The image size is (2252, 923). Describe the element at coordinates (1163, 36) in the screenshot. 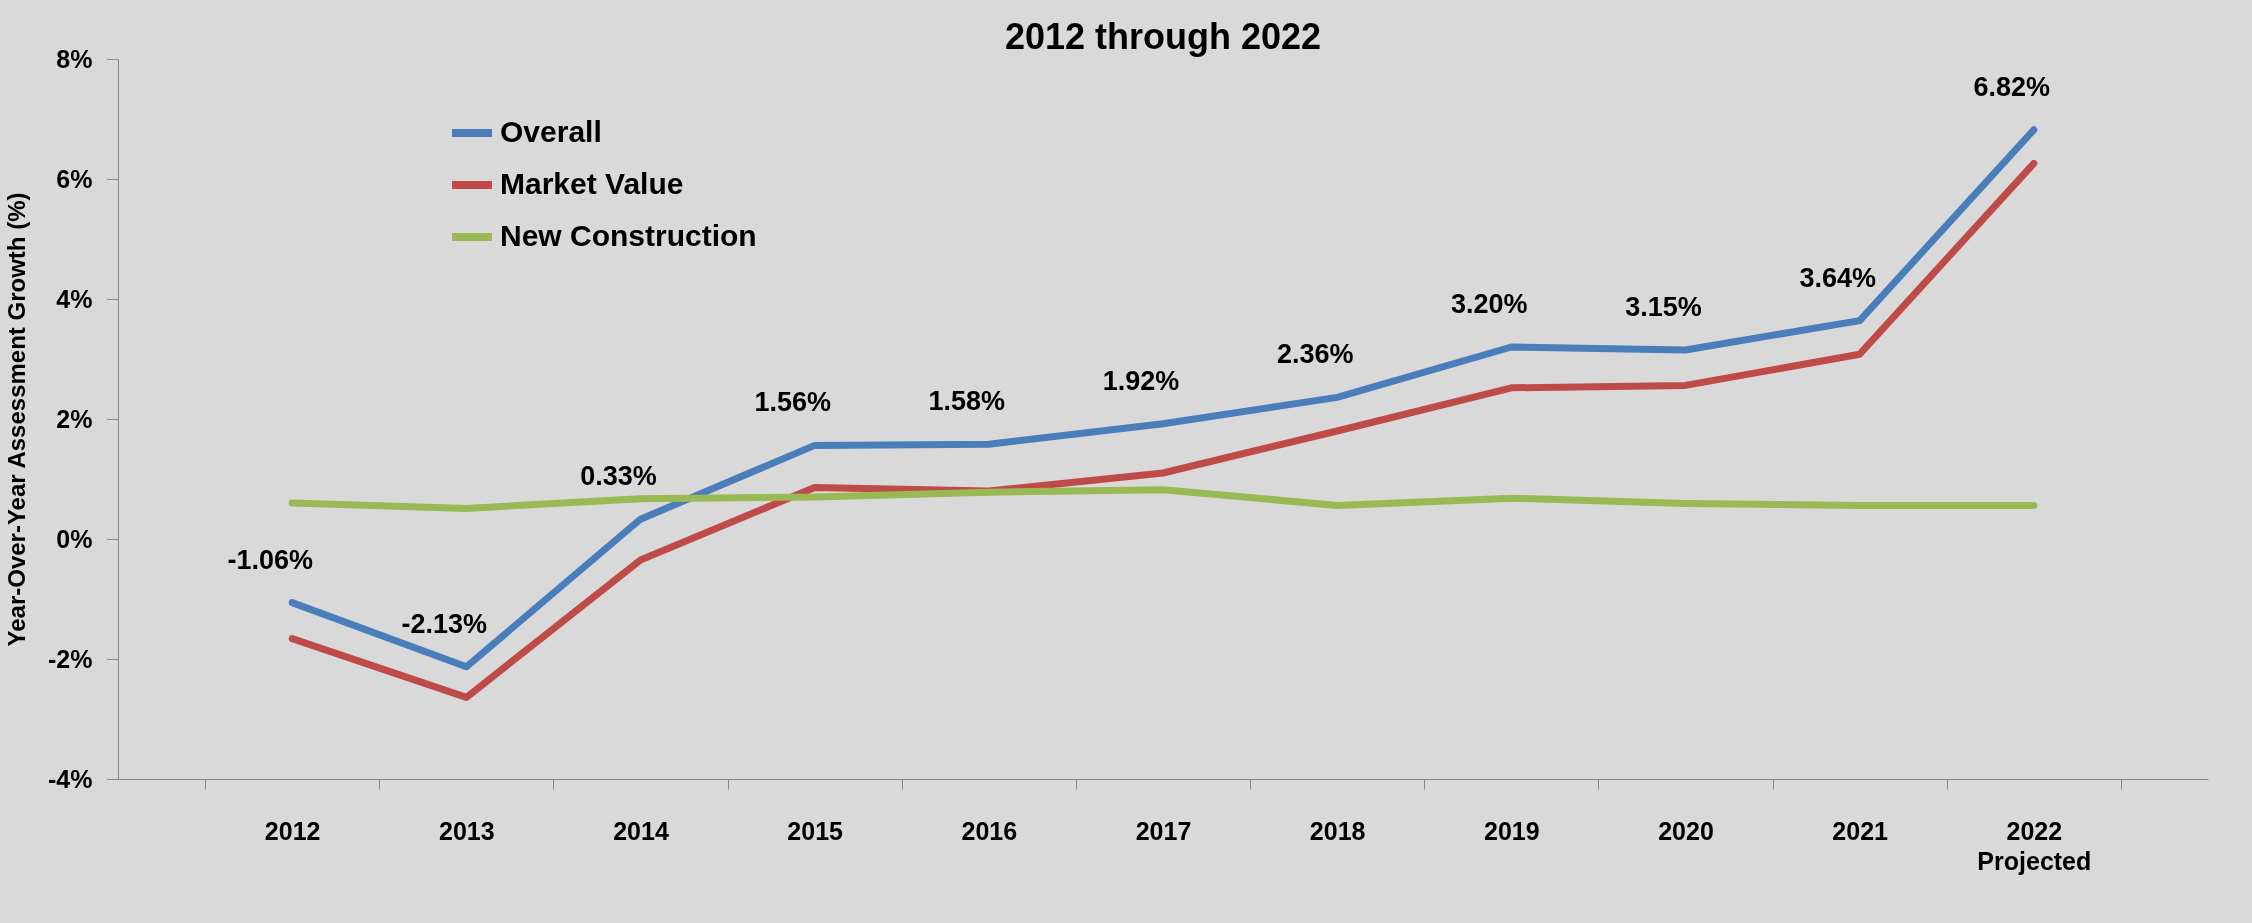

I see `chart-title: 2012 through 2022` at that location.